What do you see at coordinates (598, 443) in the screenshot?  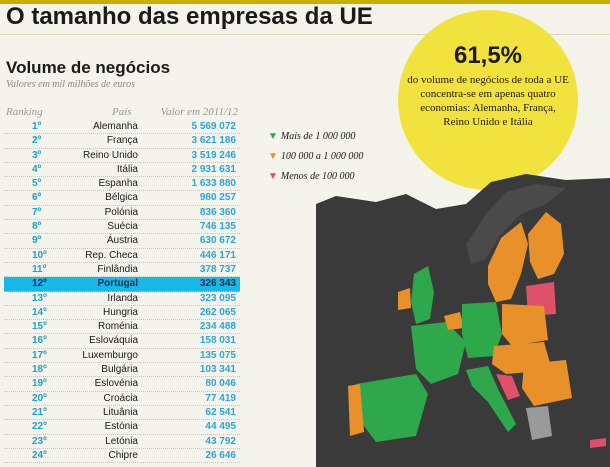 I see `map-cyprus` at bounding box center [598, 443].